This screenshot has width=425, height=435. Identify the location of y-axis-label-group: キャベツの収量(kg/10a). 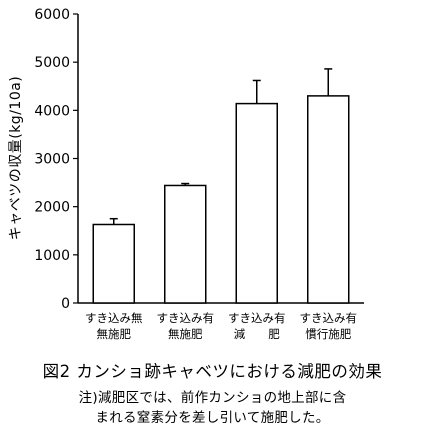
(16, 158).